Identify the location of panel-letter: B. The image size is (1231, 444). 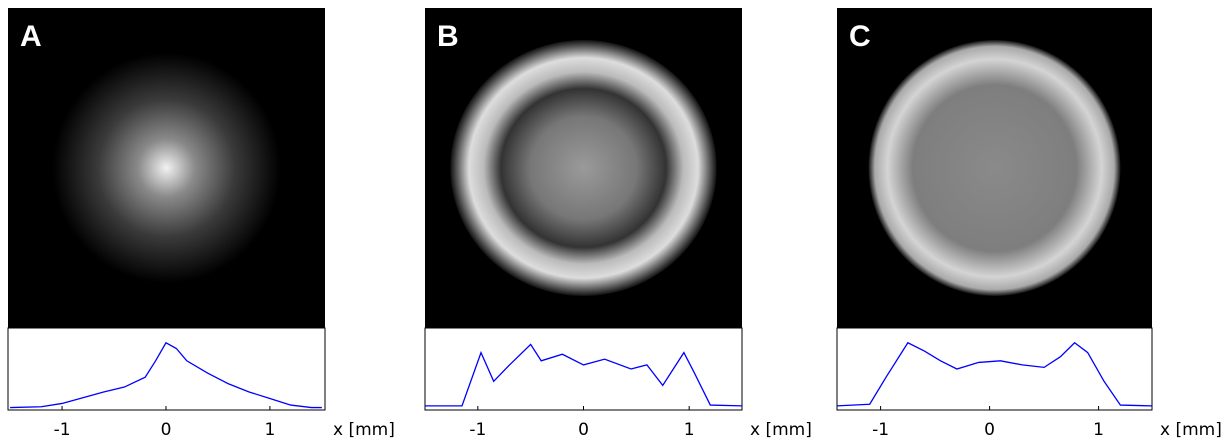
(448, 36).